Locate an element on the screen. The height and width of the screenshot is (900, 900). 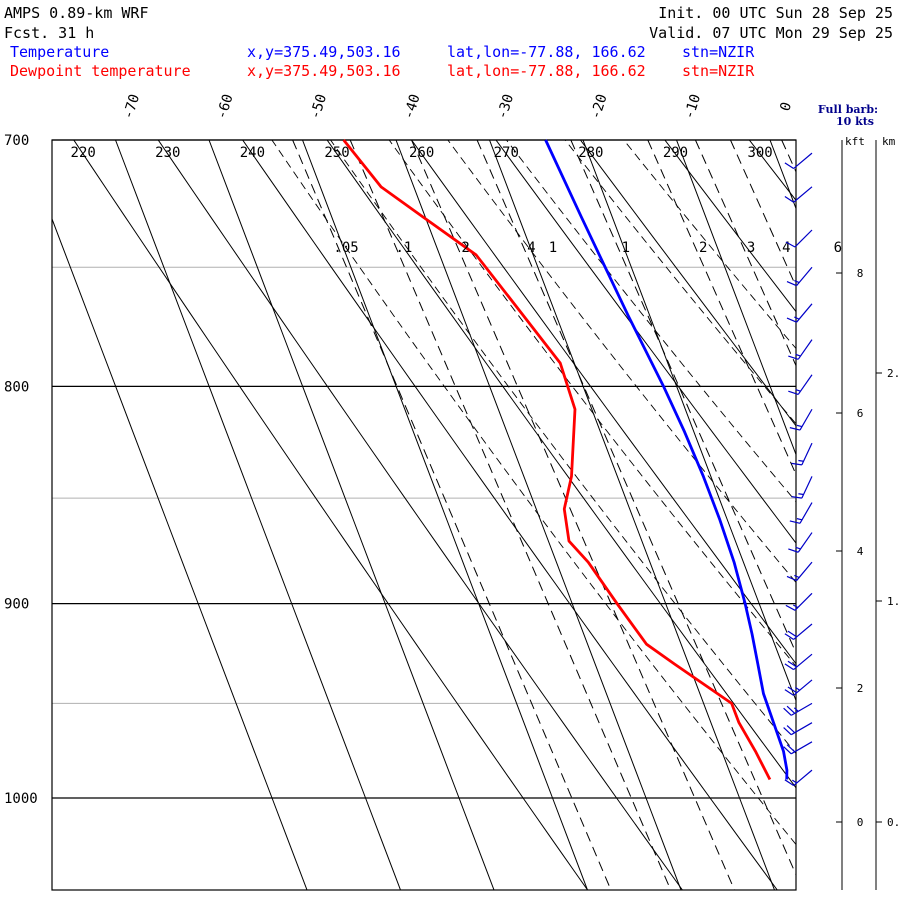
legend-temperature-stn: stn=NZIR is located at coordinates (718, 52).